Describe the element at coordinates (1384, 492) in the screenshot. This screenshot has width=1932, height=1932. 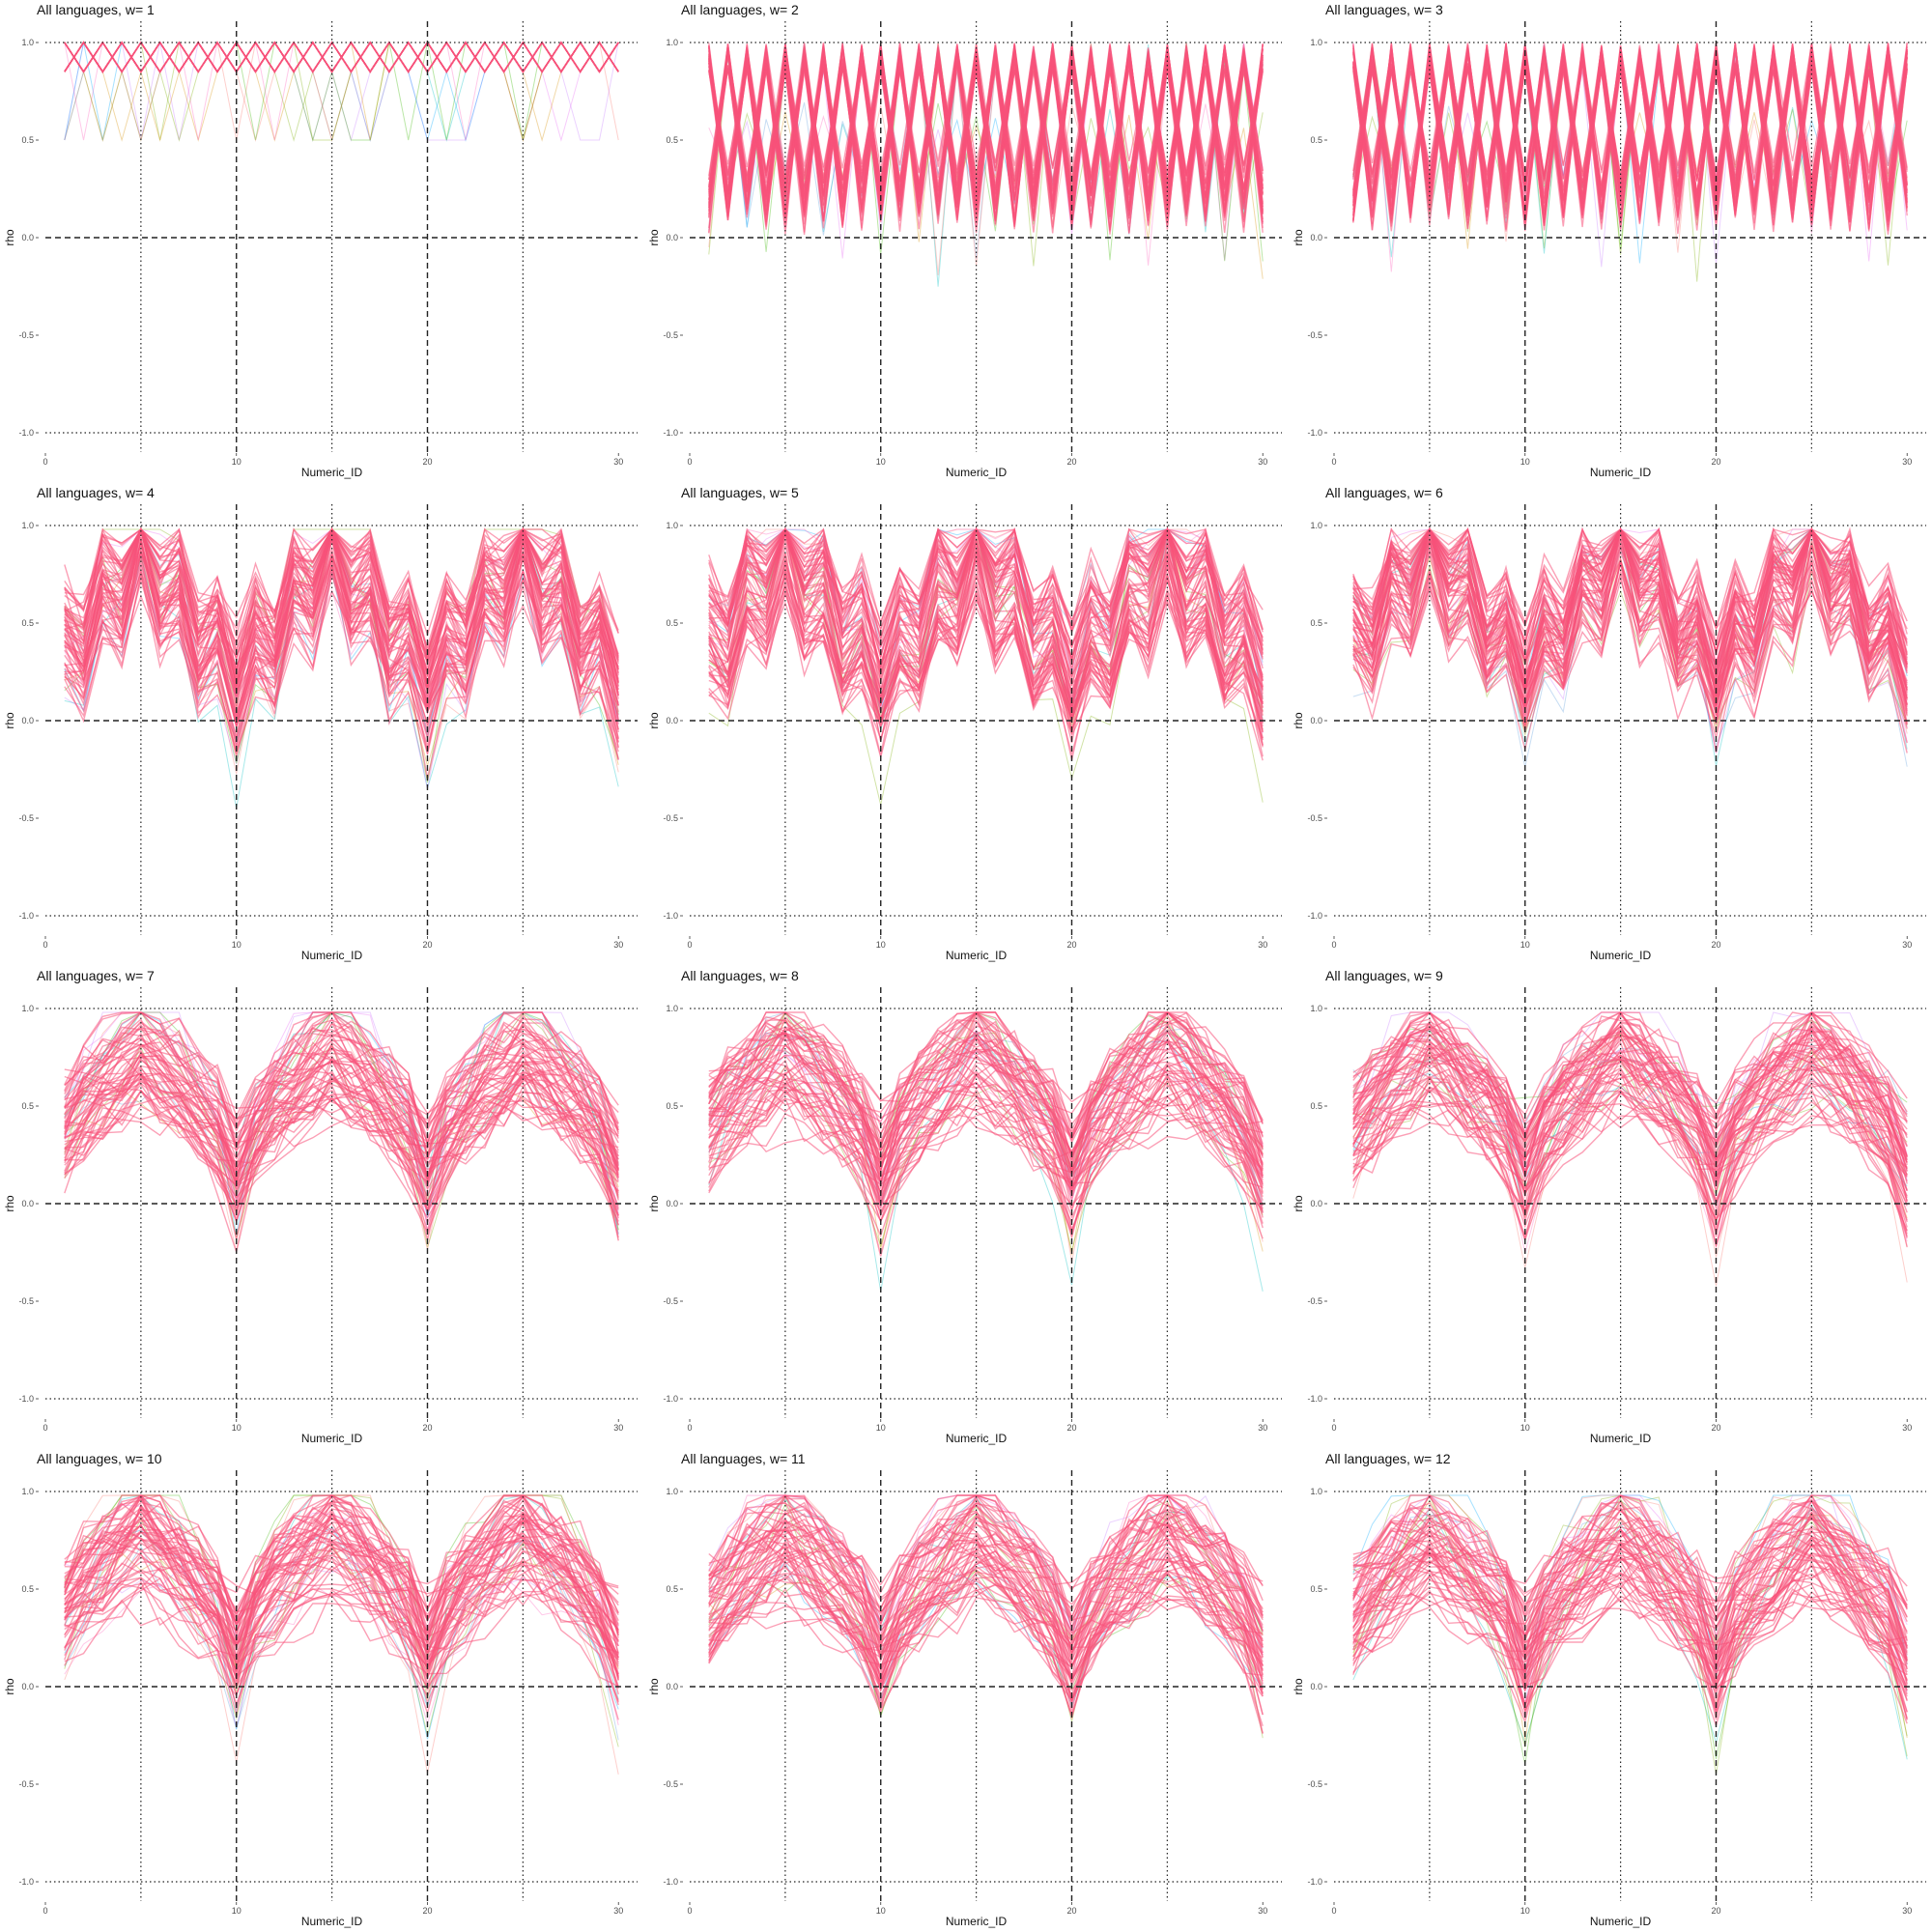
I see `chart-title: All languages, w= 6` at that location.